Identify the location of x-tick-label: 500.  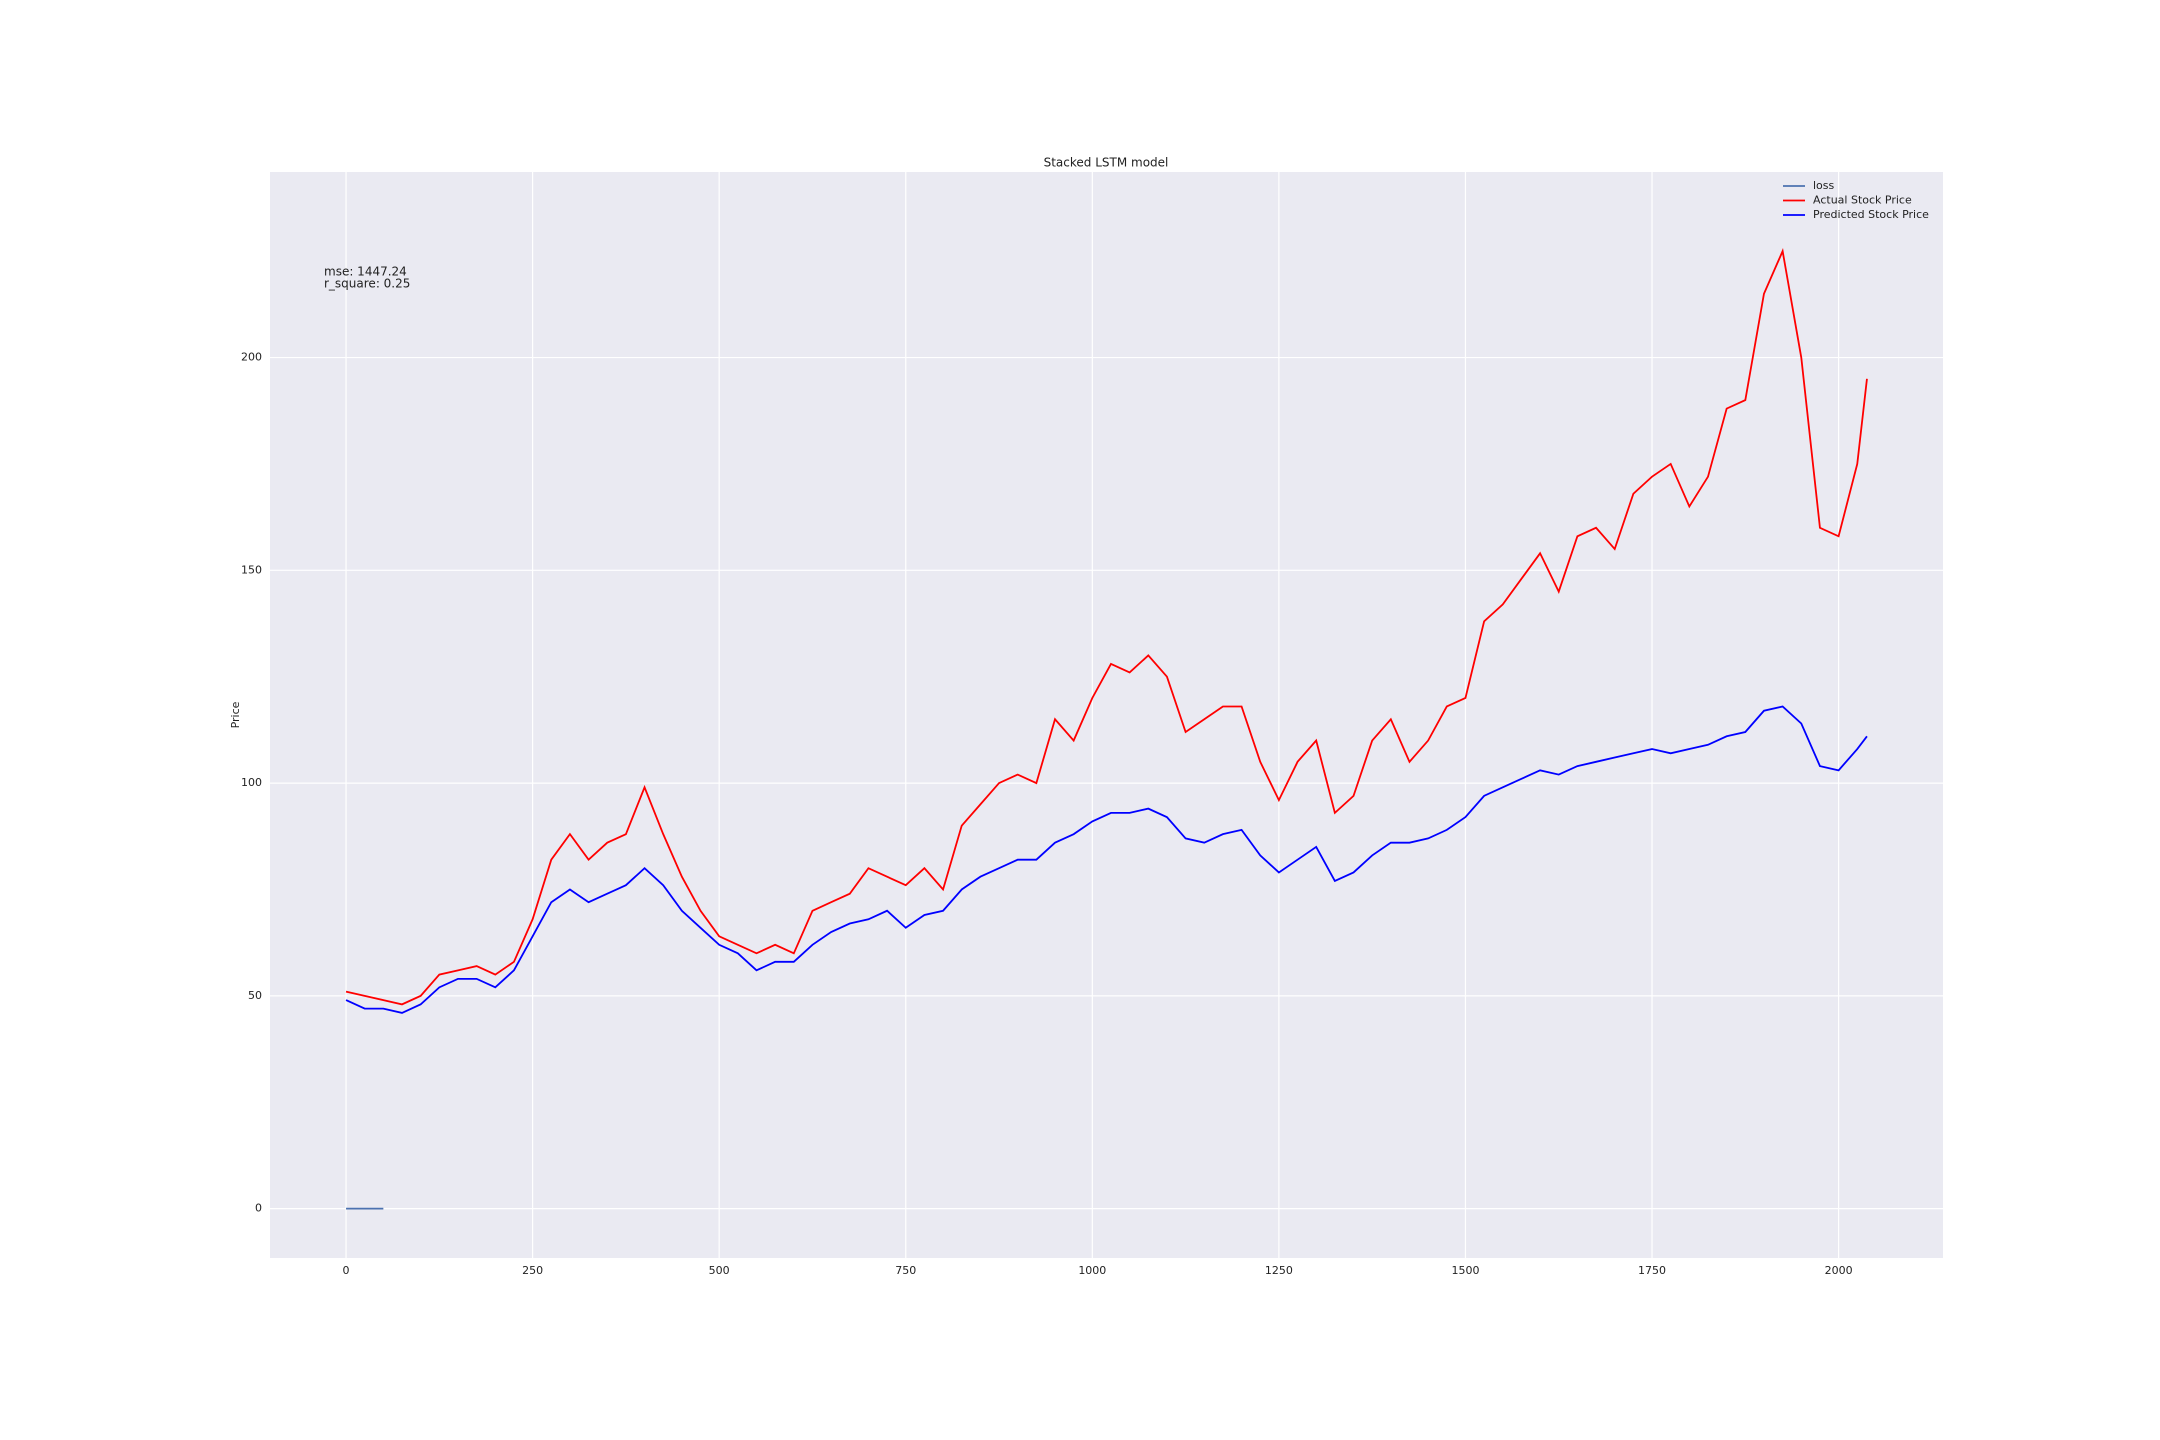
(719, 1270).